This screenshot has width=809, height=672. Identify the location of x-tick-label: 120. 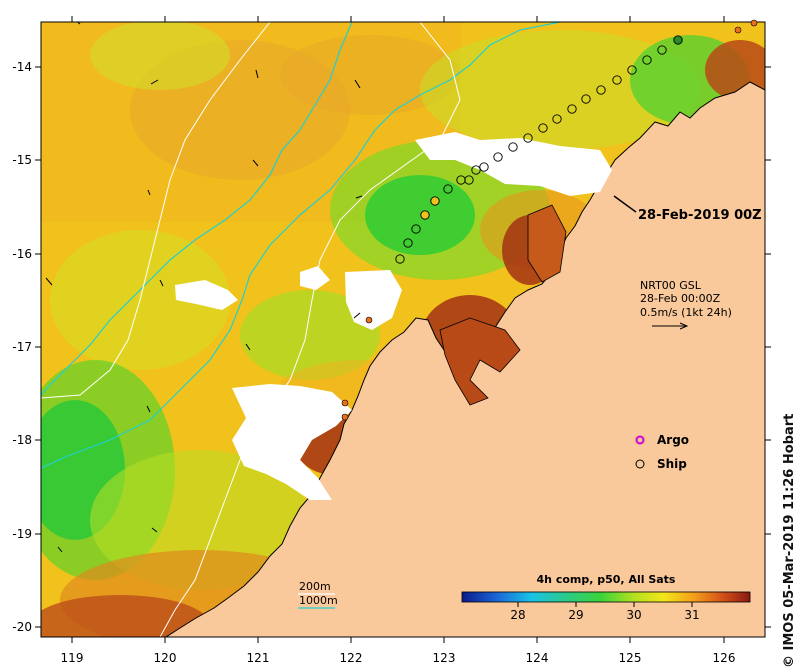
(165, 658).